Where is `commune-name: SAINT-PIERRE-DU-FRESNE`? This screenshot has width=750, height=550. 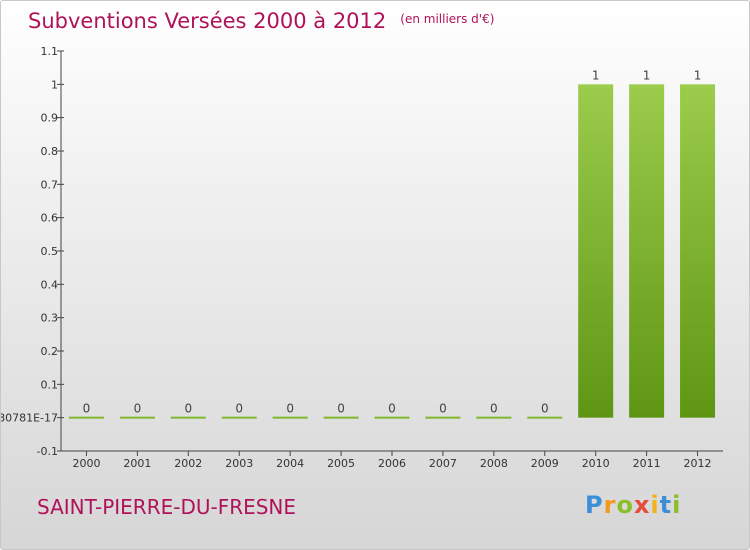 commune-name: SAINT-PIERRE-DU-FRESNE is located at coordinates (167, 507).